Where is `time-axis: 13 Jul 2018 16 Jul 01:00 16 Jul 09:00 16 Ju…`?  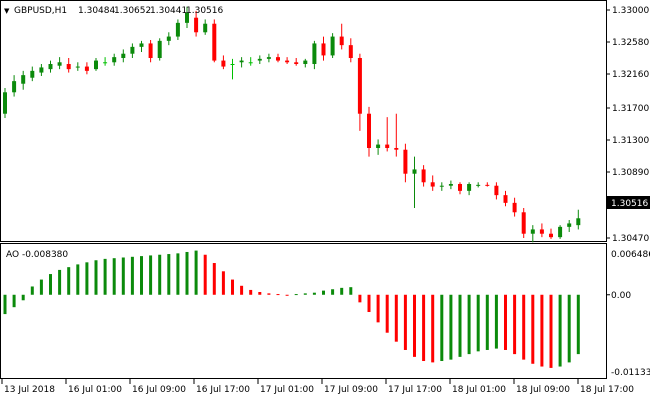 time-axis: 13 Jul 2018 16 Jul 01:00 16 Jul 09:00 16 Ju… is located at coordinates (317, 387).